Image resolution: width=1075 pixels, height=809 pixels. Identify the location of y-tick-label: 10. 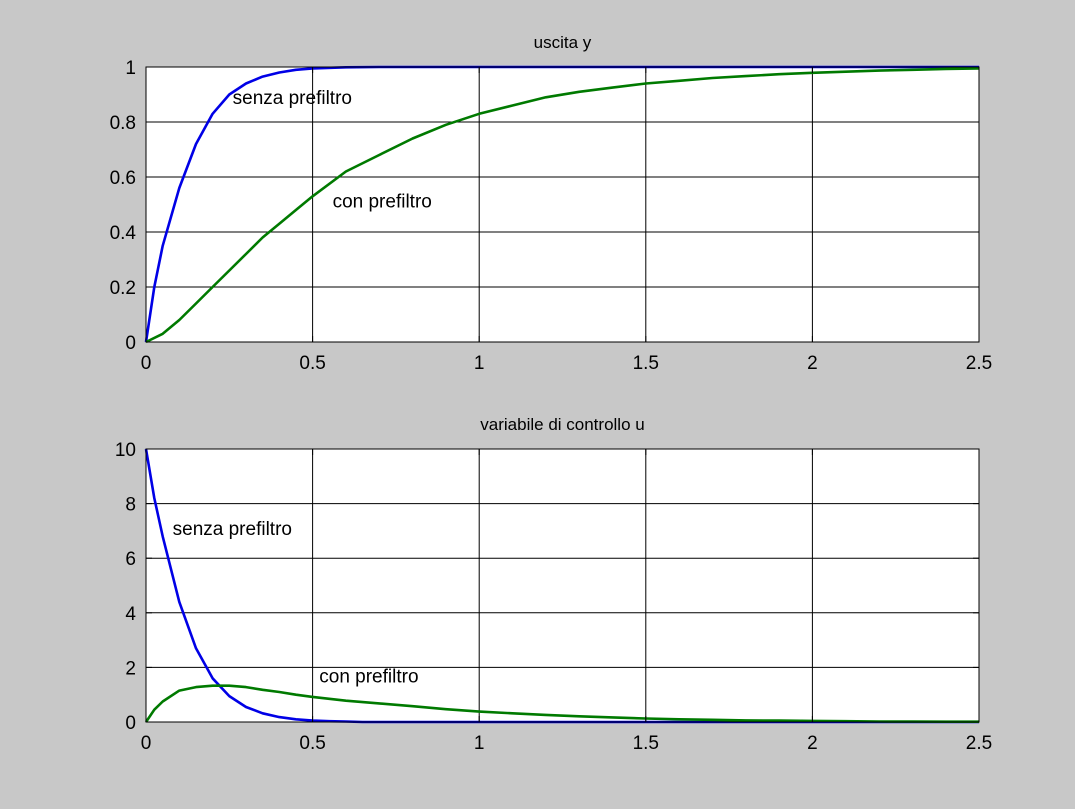
(125, 450).